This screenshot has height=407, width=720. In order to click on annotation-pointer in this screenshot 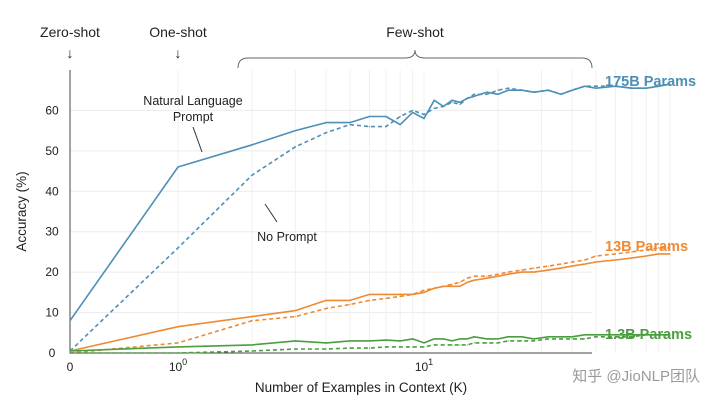, I will do `click(271, 213)`.